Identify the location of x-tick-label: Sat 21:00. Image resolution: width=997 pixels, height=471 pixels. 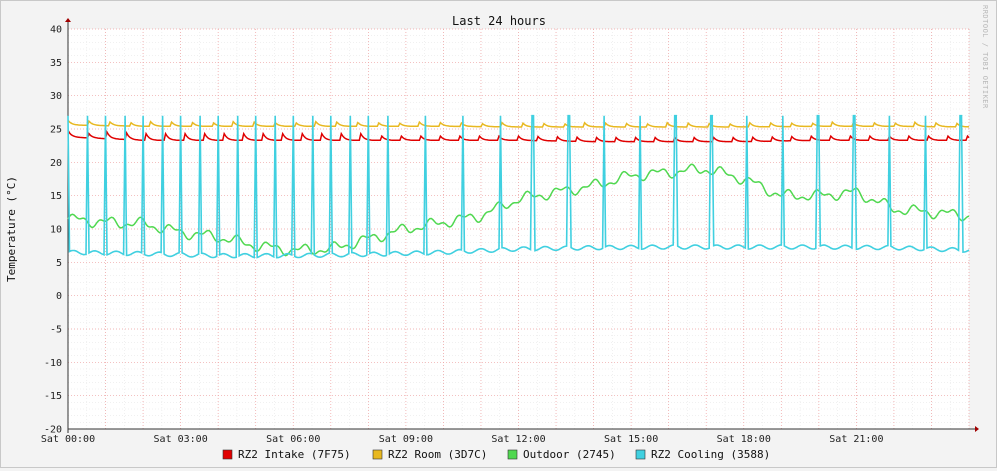
(856, 439).